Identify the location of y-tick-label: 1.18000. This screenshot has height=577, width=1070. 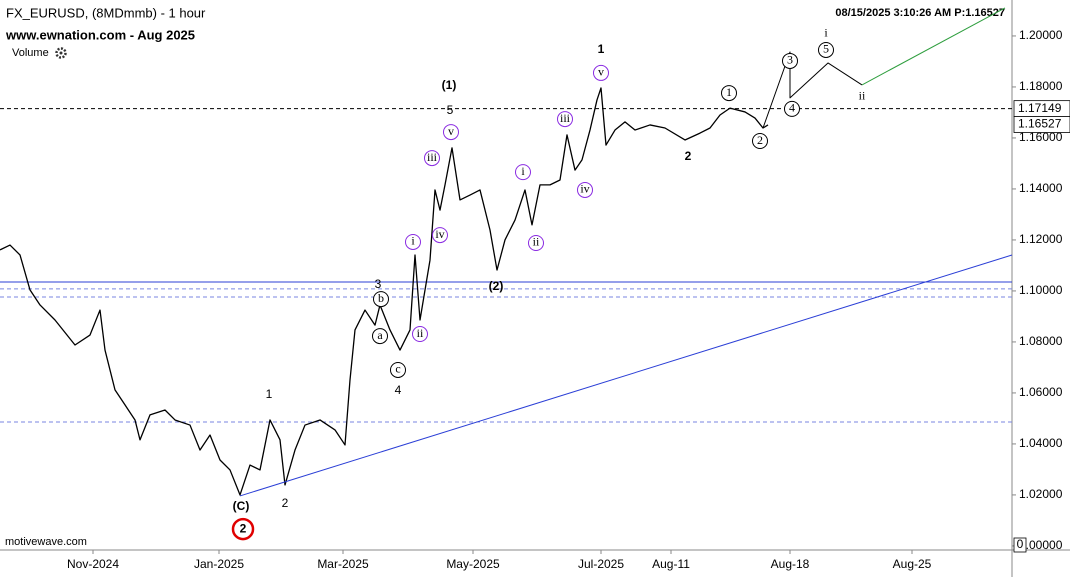
(1041, 86).